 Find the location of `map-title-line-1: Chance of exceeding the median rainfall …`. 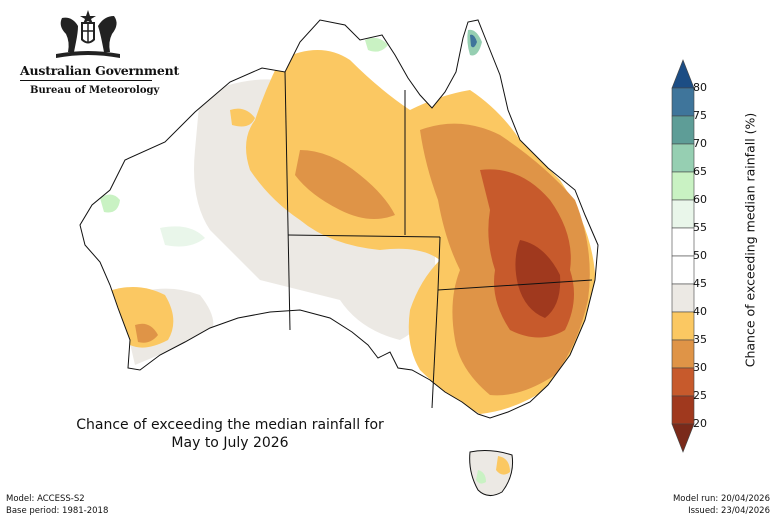

map-title-line-1: Chance of exceeding the median rainfall … is located at coordinates (230, 425).